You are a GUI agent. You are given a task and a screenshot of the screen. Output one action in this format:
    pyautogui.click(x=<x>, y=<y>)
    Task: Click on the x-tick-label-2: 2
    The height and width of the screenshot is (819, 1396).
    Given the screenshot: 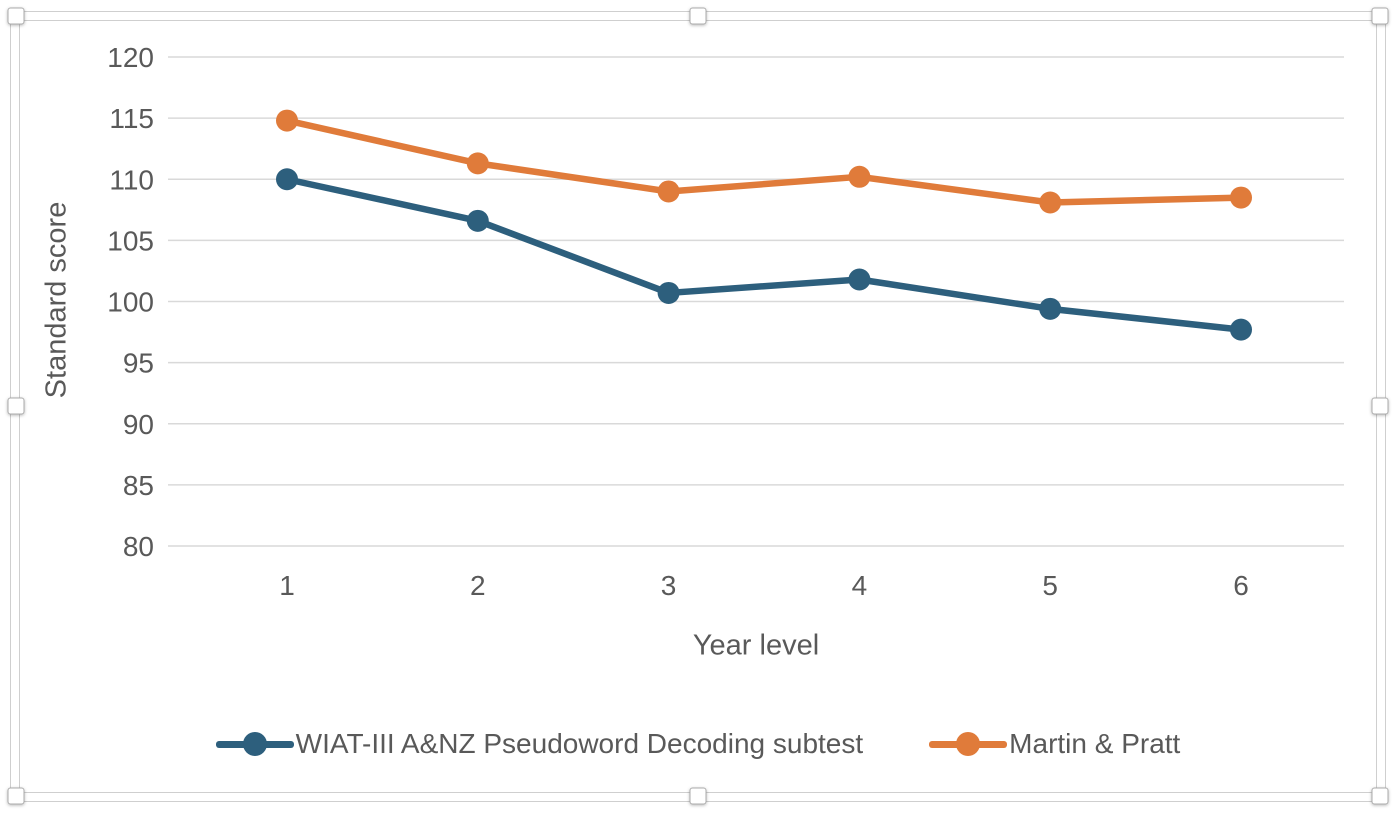 What is the action you would take?
    pyautogui.click(x=478, y=585)
    